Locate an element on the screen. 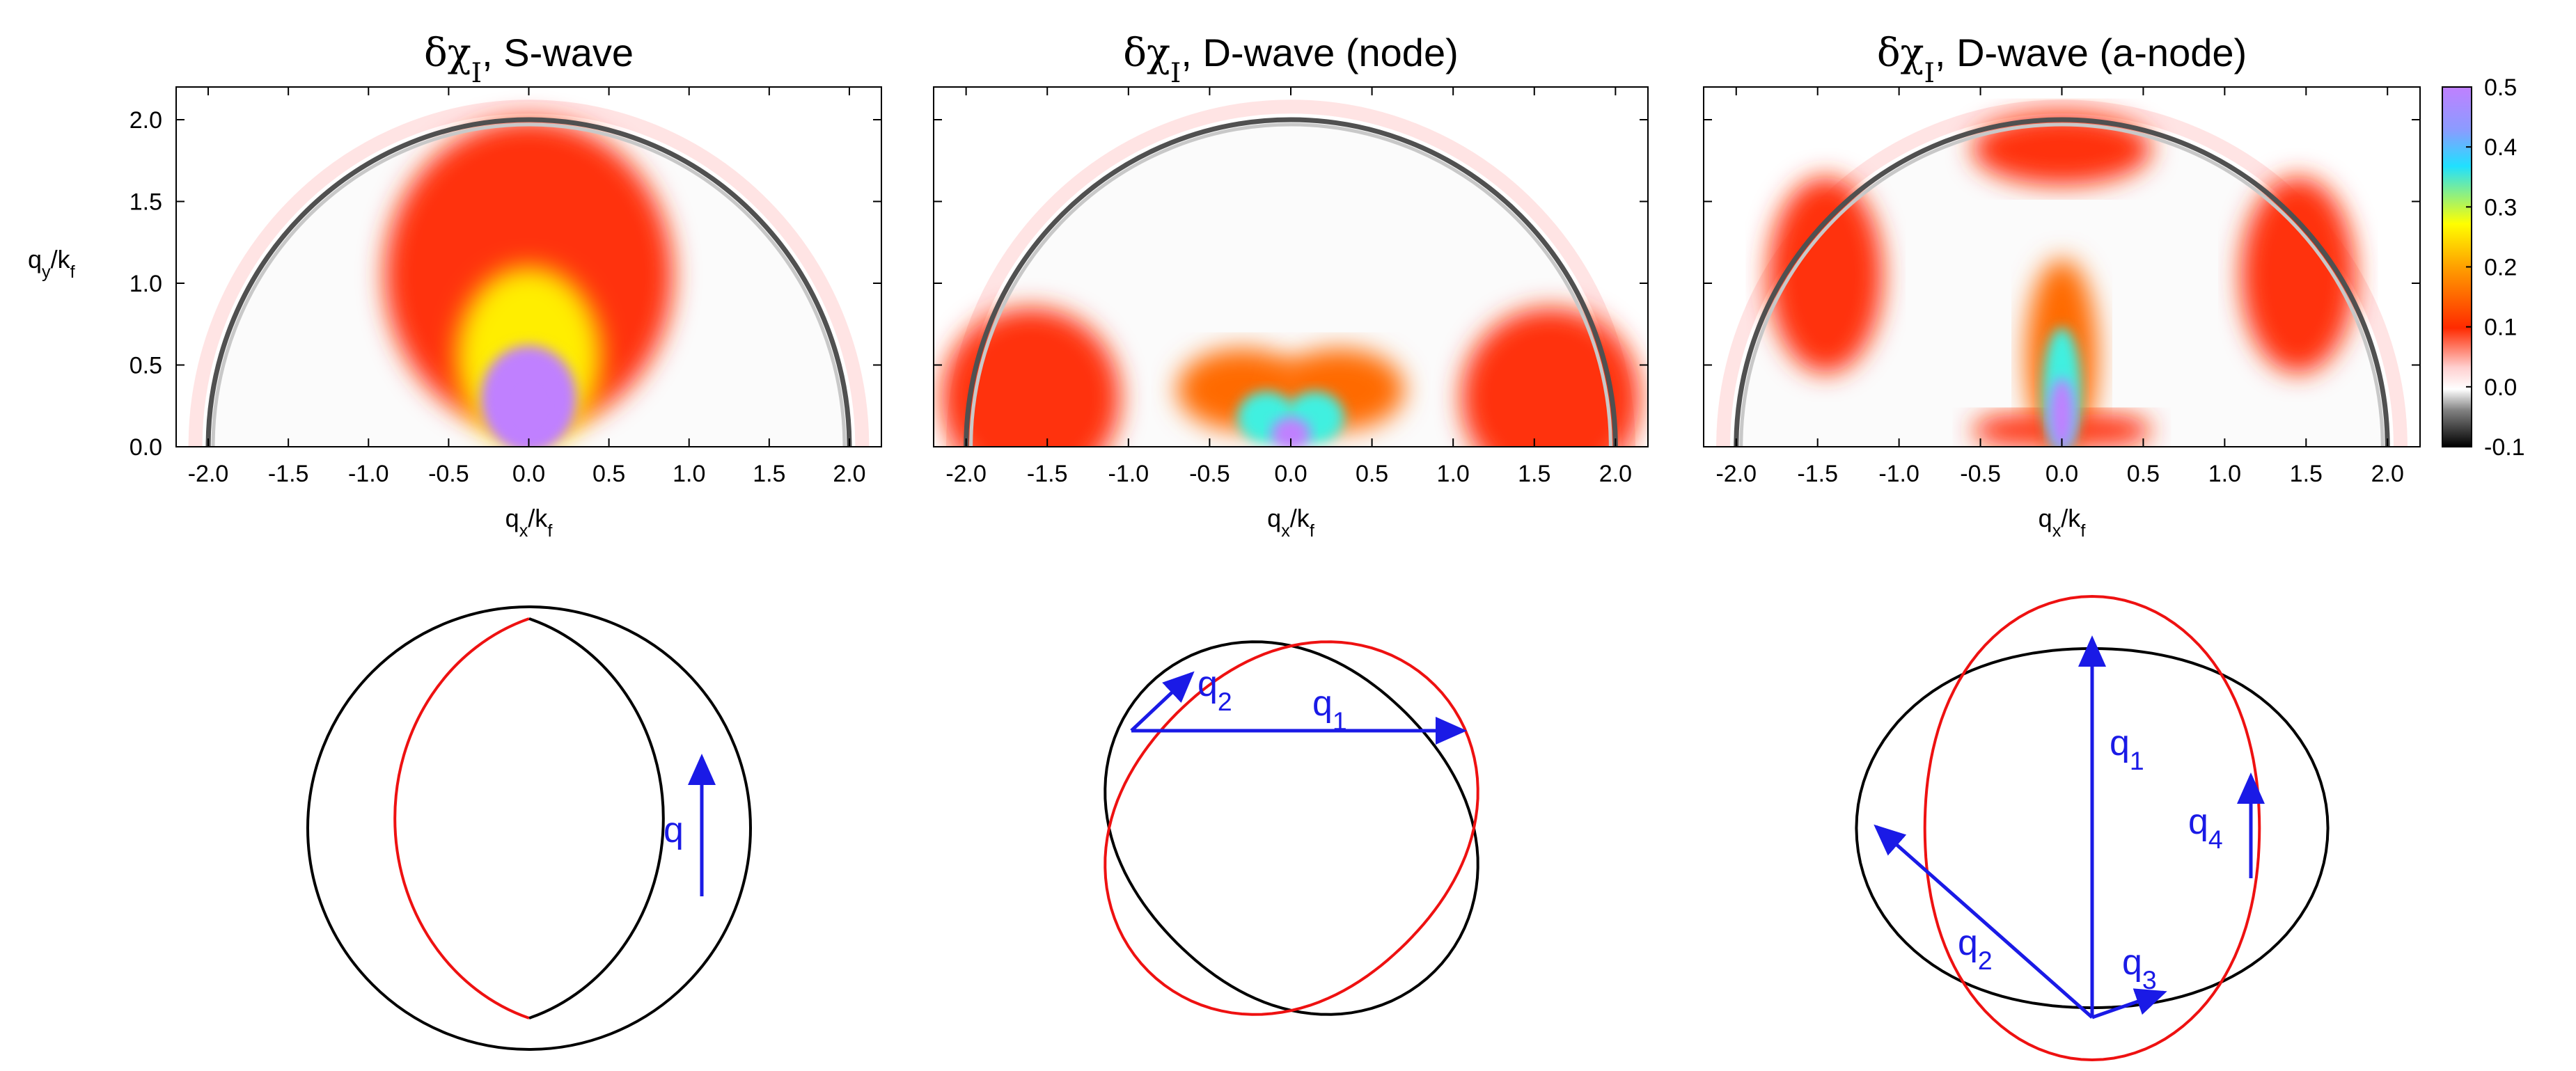 Image resolution: width=2576 pixels, height=1071 pixels. colorbar-tick-label: 0.3 is located at coordinates (2500, 207).